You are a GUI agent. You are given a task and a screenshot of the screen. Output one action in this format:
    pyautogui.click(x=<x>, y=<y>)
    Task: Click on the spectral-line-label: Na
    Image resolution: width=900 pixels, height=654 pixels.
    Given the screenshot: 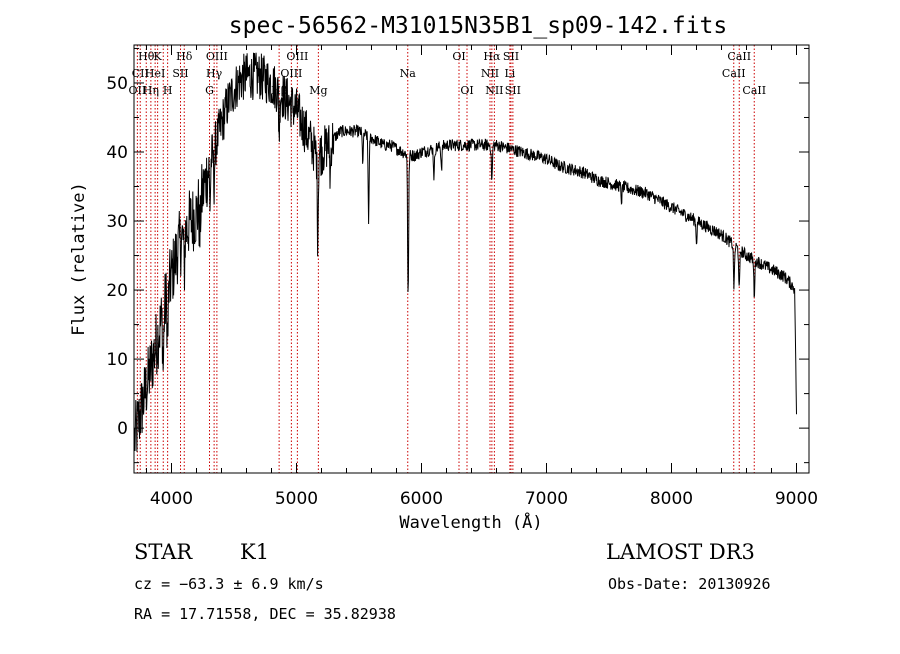 What is the action you would take?
    pyautogui.click(x=408, y=73)
    